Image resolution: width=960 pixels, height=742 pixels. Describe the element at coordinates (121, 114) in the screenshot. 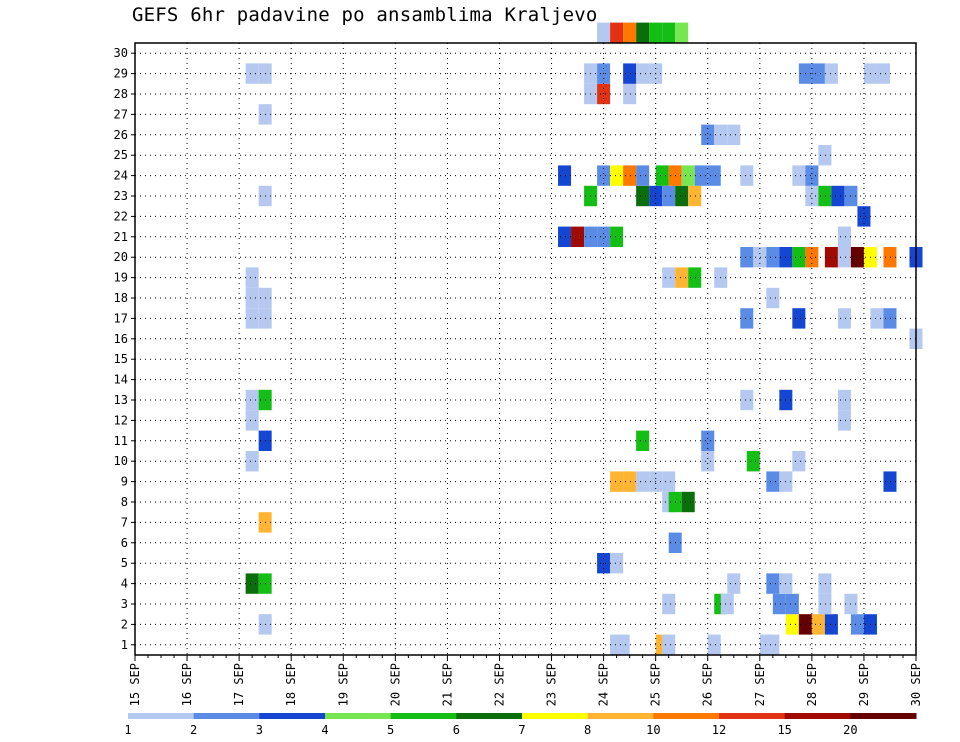

I see `y-tick-label: 27` at that location.